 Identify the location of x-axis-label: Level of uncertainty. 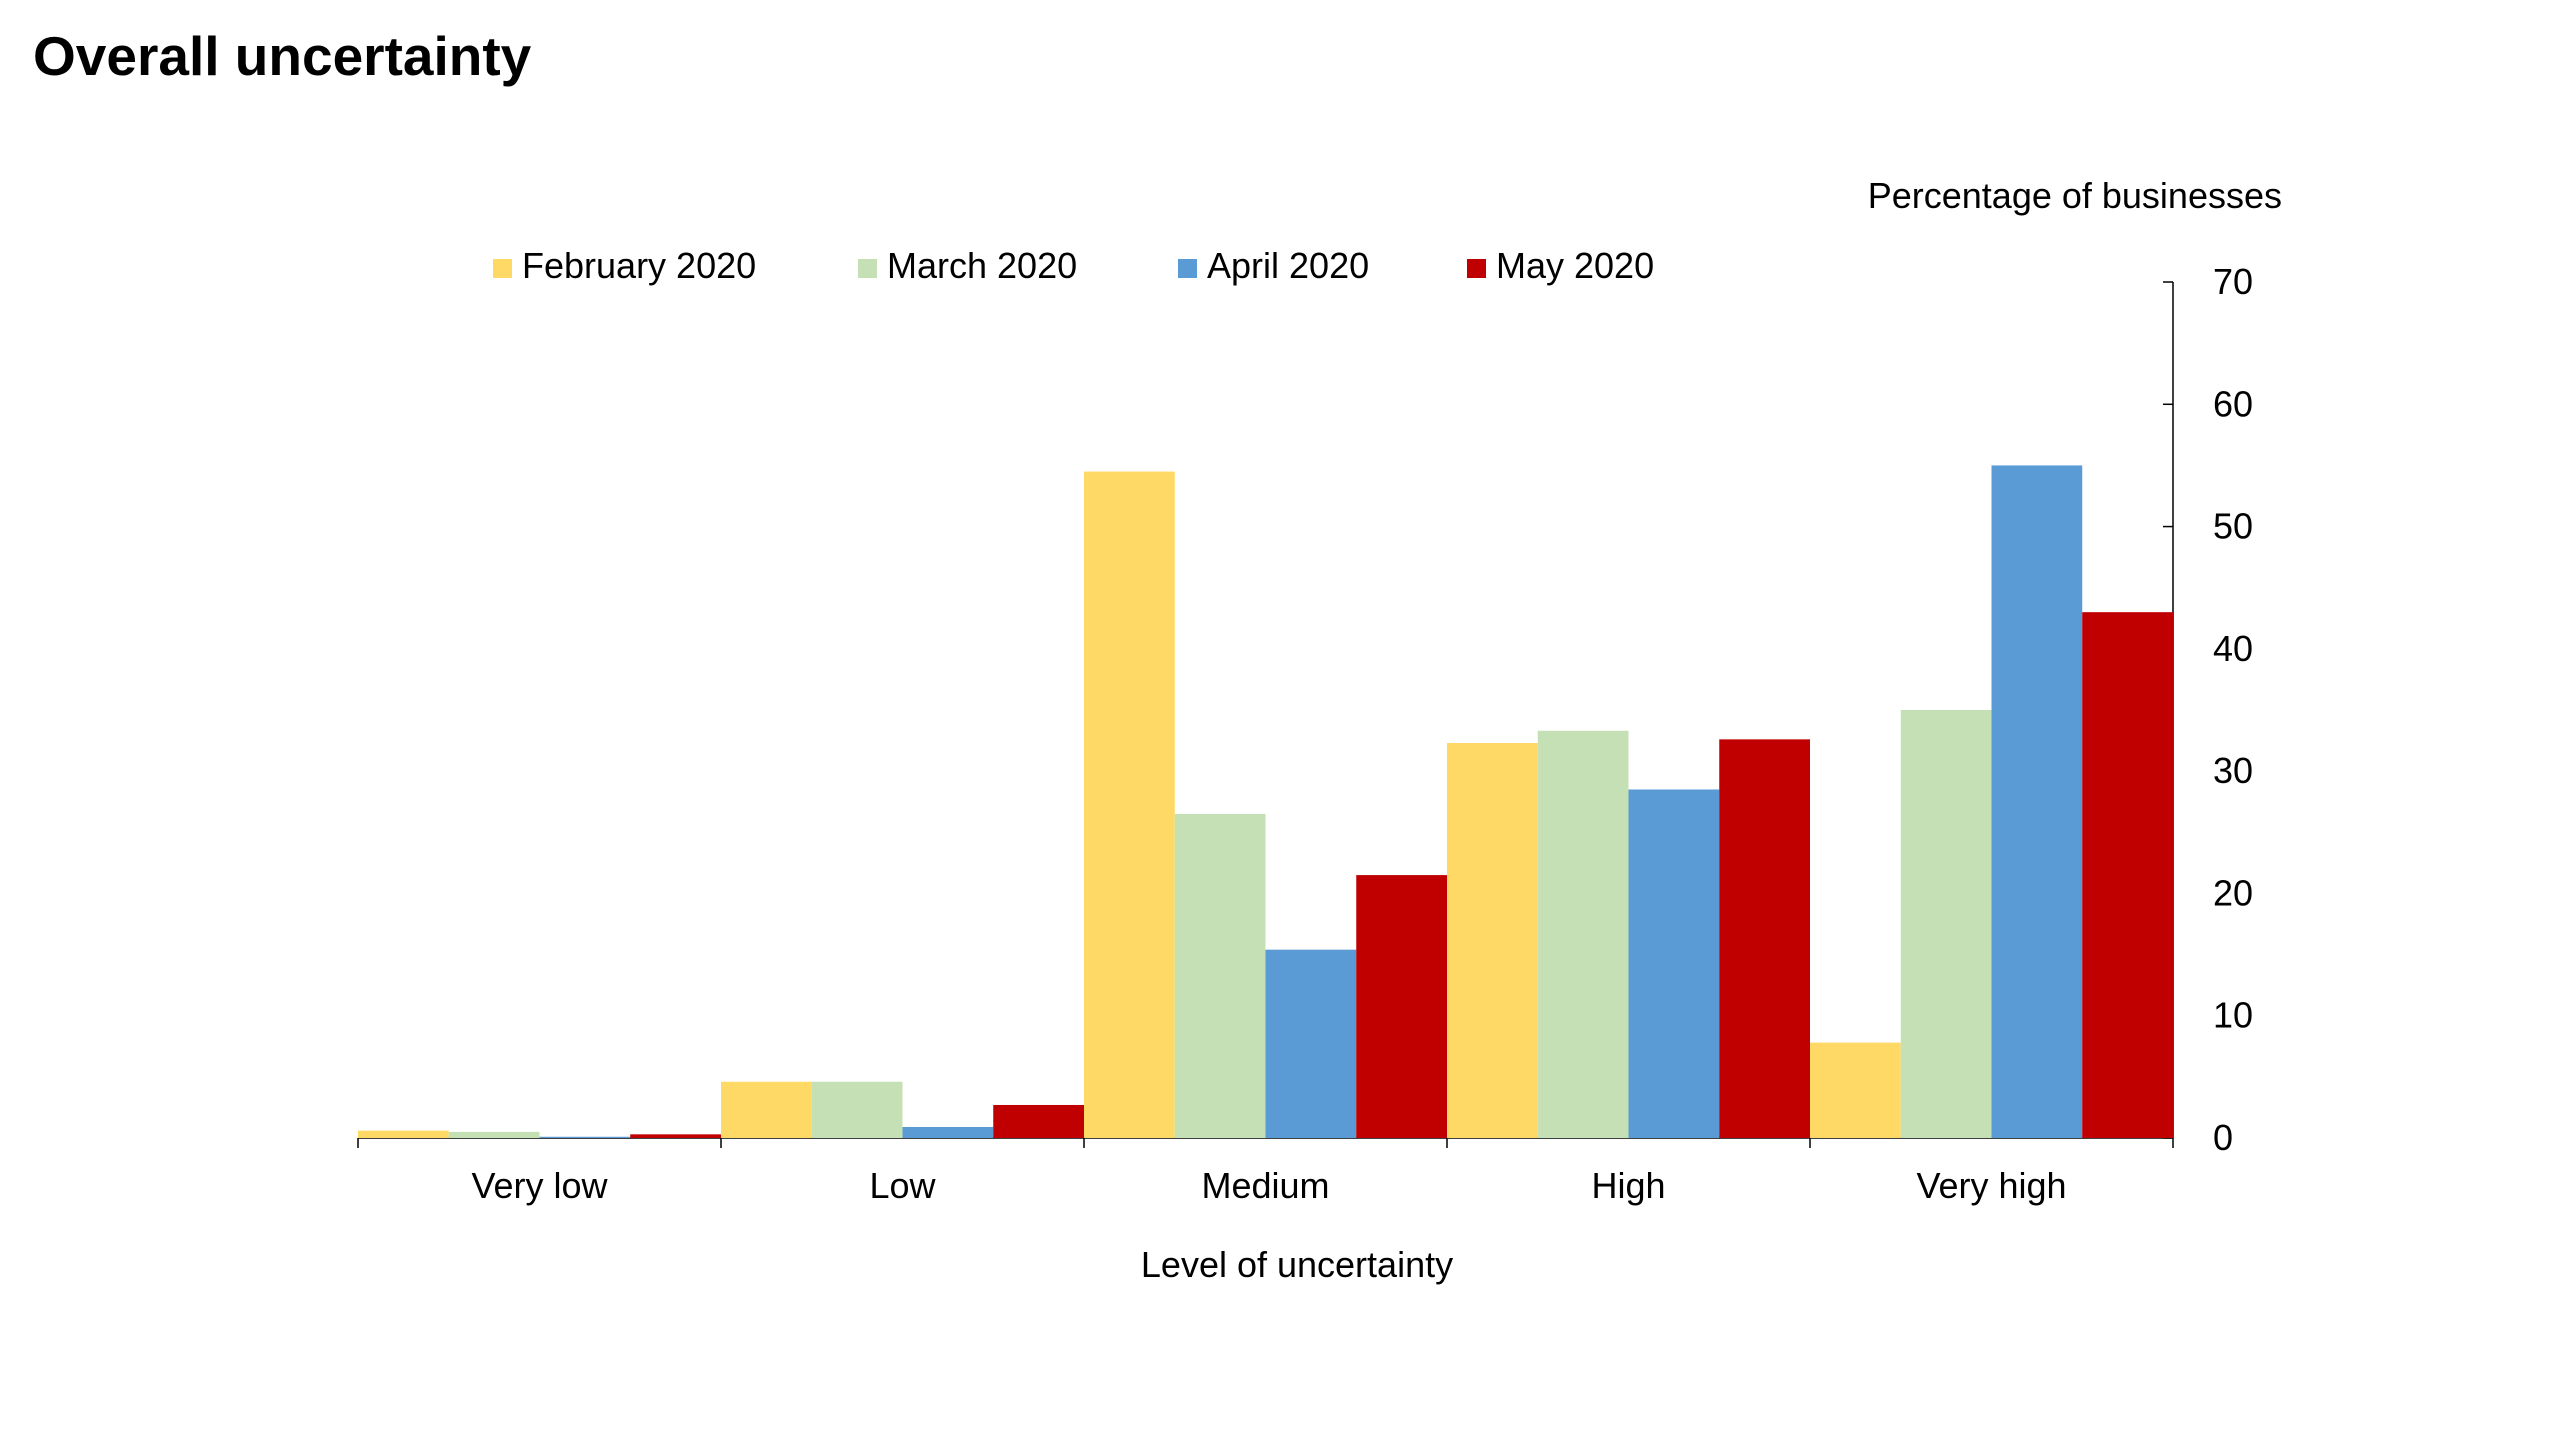
(1297, 1264).